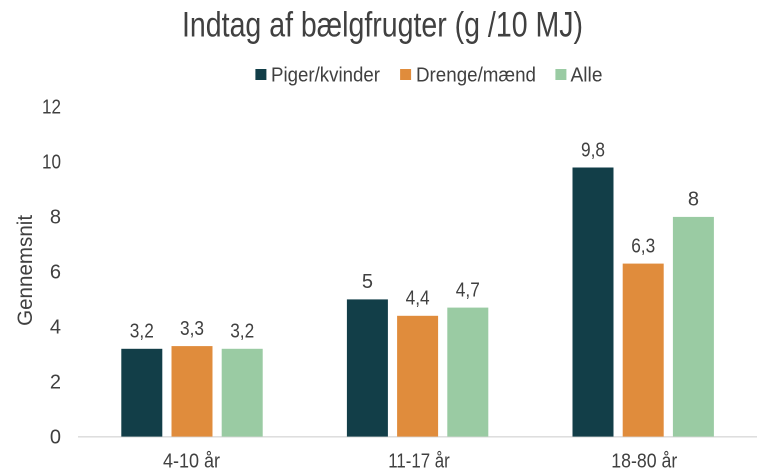  Describe the element at coordinates (367, 282) in the screenshot. I see `svg-text: 5` at that location.